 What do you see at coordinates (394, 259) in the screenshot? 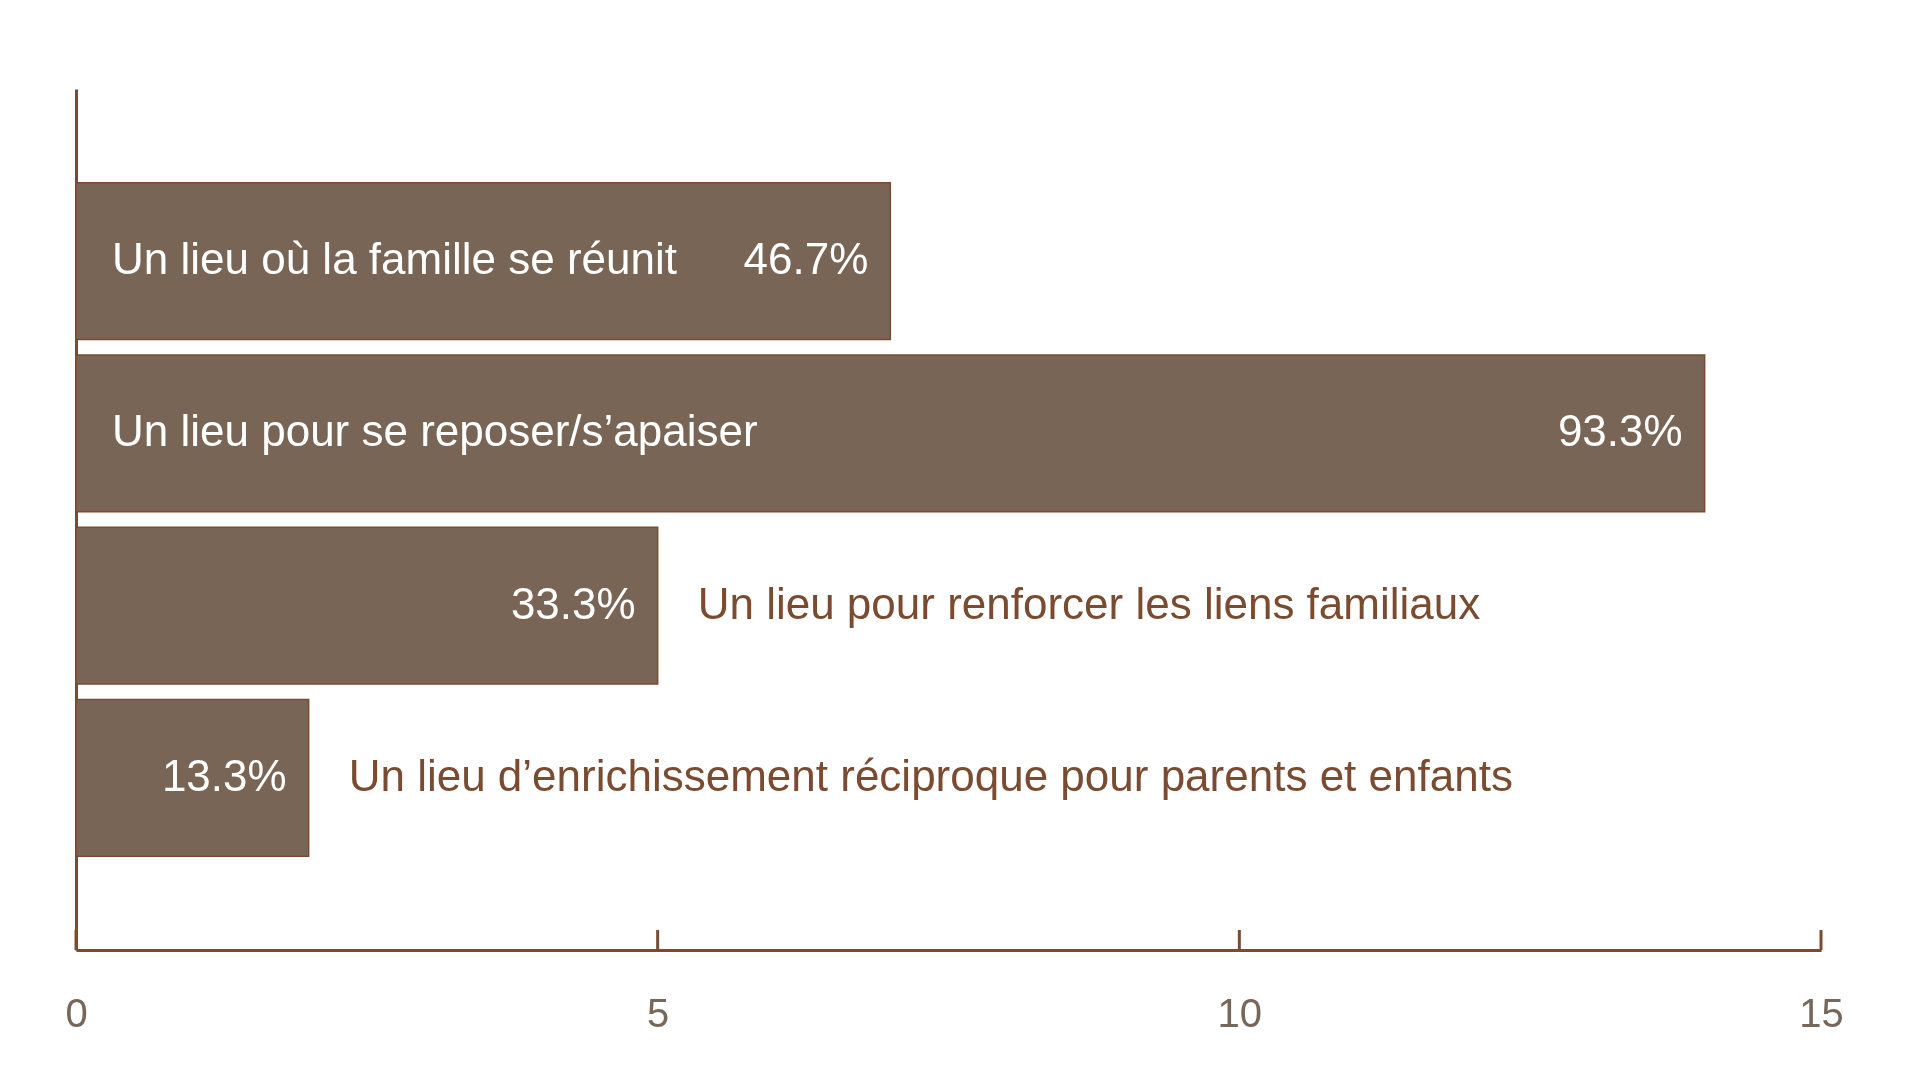
I see `y-tick-label: Un lieu où la famille se réunit` at bounding box center [394, 259].